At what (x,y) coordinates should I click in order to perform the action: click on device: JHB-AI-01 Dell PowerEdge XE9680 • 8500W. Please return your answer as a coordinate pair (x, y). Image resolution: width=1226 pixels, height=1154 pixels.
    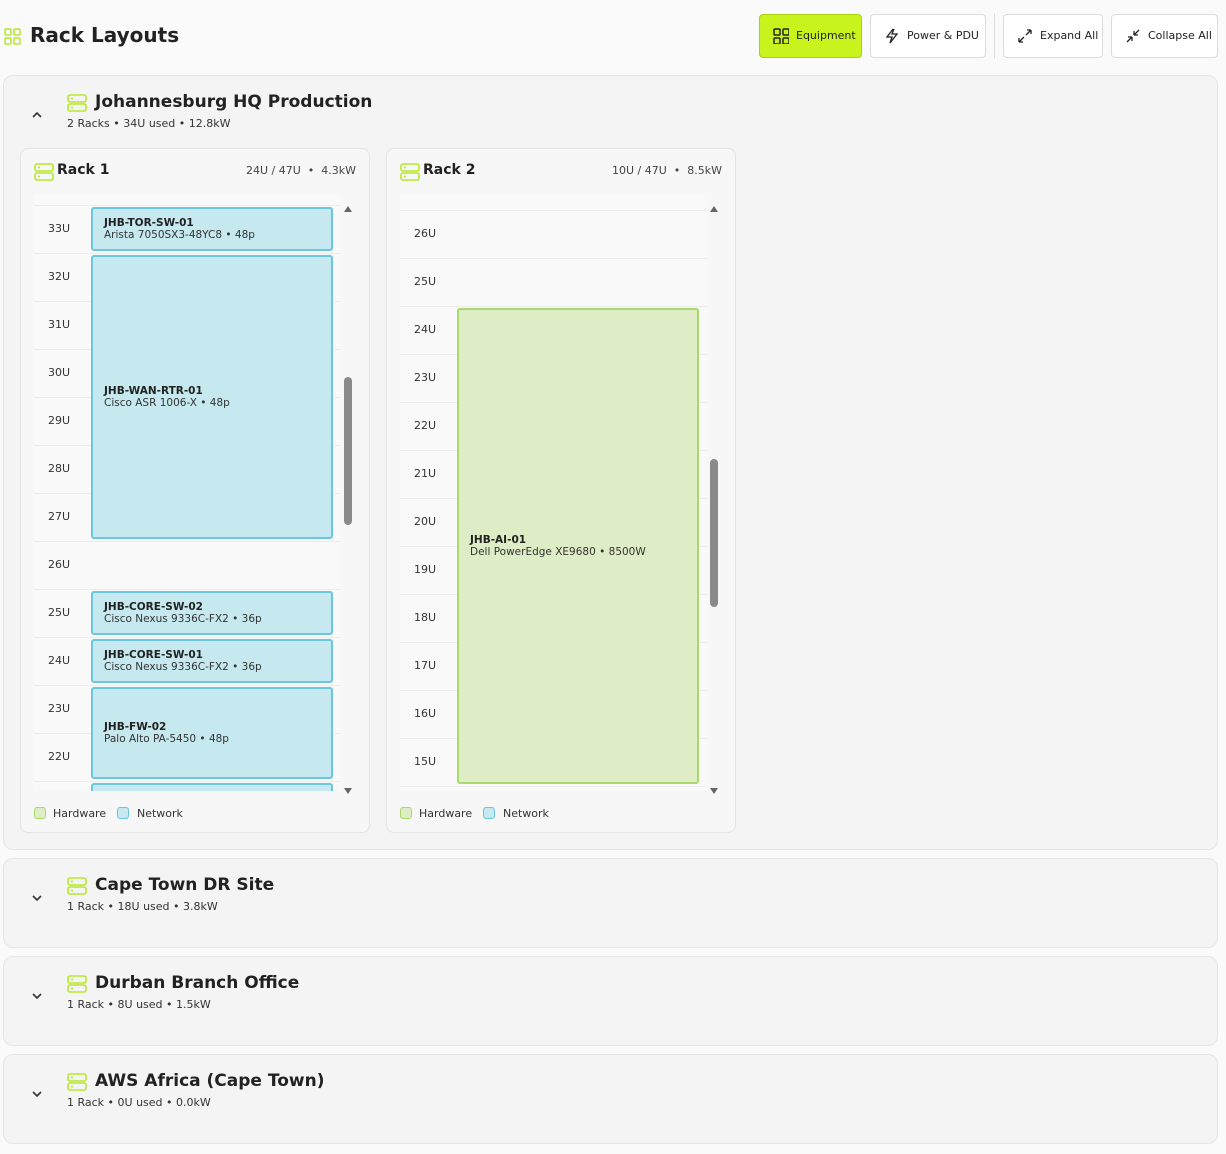
    Looking at the image, I should click on (578, 546).